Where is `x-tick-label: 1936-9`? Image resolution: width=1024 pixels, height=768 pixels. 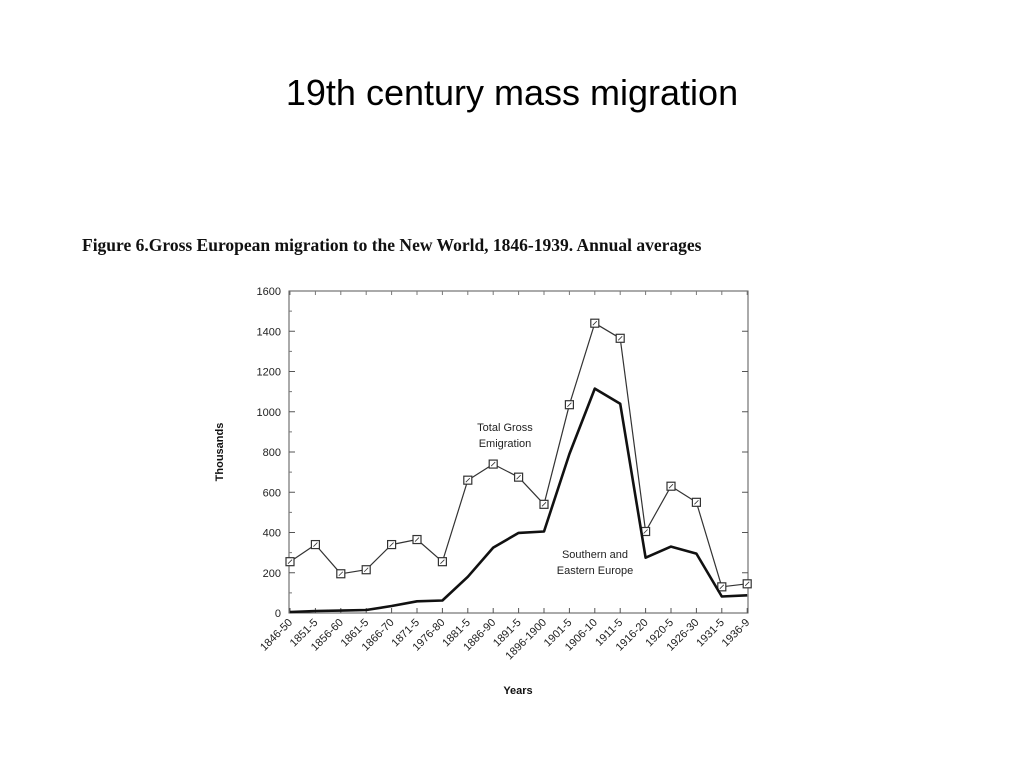 x-tick-label: 1936-9 is located at coordinates (736, 633).